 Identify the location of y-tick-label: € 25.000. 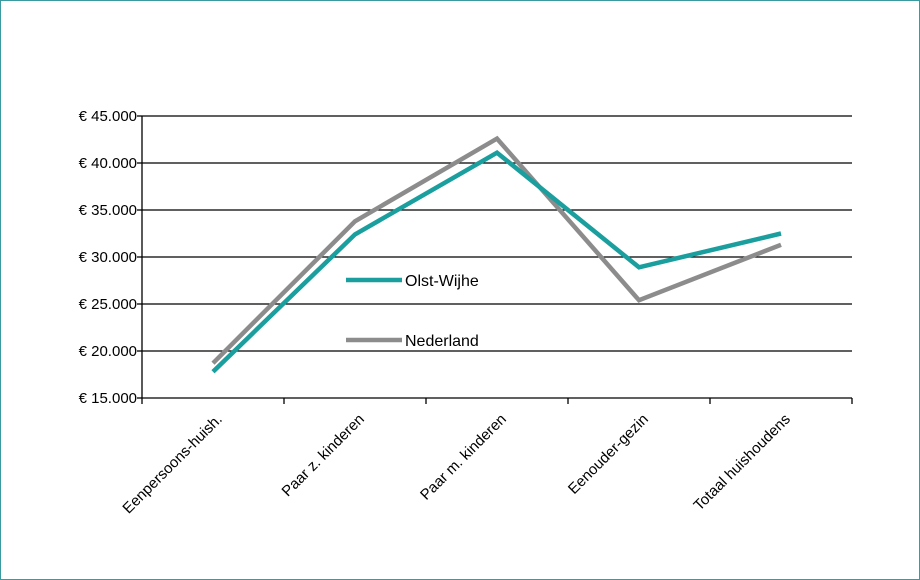
(108, 304).